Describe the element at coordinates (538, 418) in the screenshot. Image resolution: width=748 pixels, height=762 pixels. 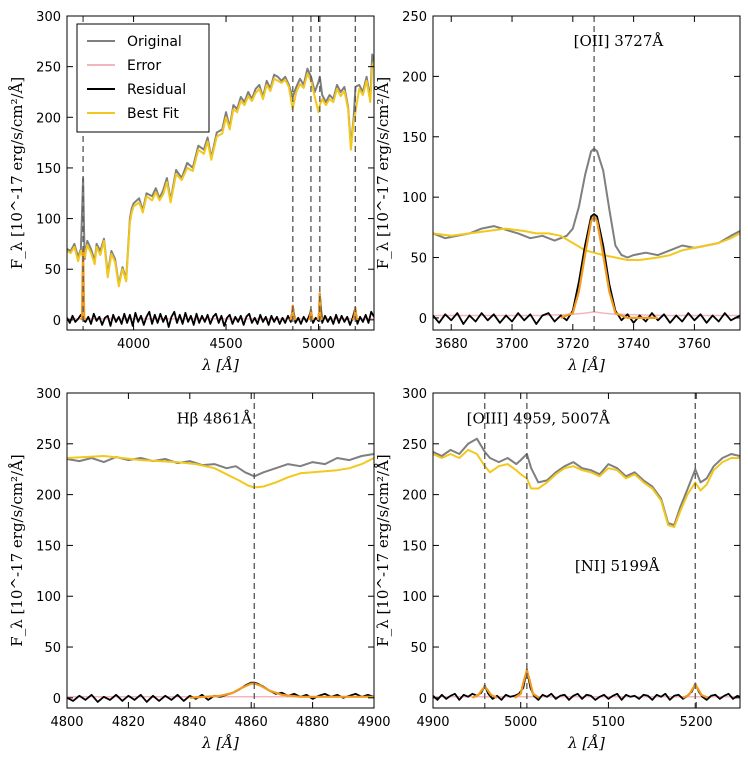
I see `line-annotation: [OIII] 4959, 5007Å` at that location.